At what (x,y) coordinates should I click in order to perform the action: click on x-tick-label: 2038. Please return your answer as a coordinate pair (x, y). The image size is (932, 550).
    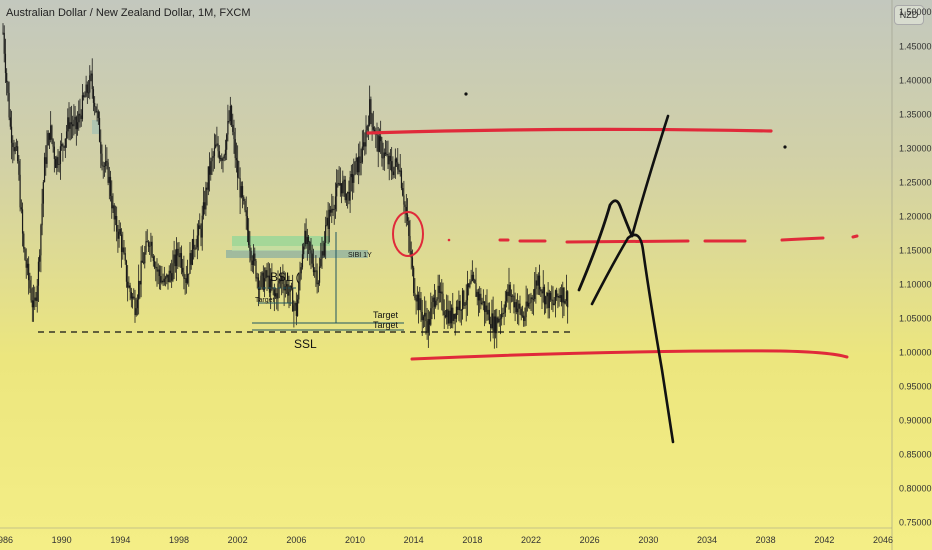
    Looking at the image, I should click on (766, 540).